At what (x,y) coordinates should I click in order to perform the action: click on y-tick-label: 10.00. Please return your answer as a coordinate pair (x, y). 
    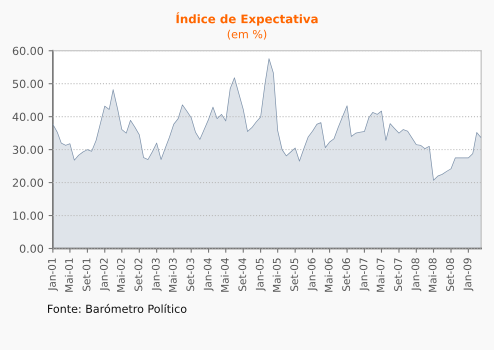
    Looking at the image, I should click on (28, 216).